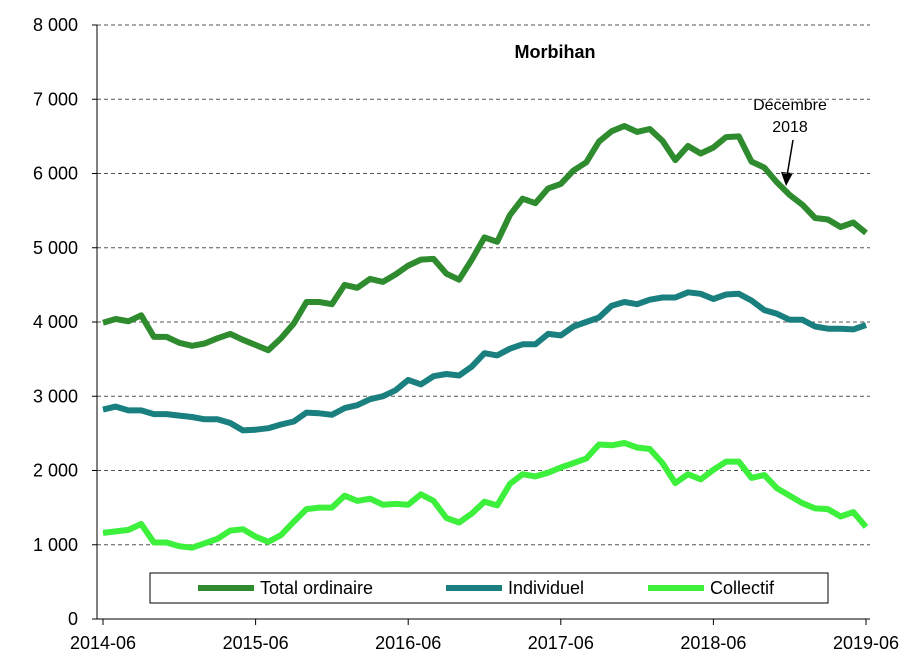 The height and width of the screenshot is (663, 916). Describe the element at coordinates (787, 179) in the screenshot. I see `annotation-arrowhead` at that location.